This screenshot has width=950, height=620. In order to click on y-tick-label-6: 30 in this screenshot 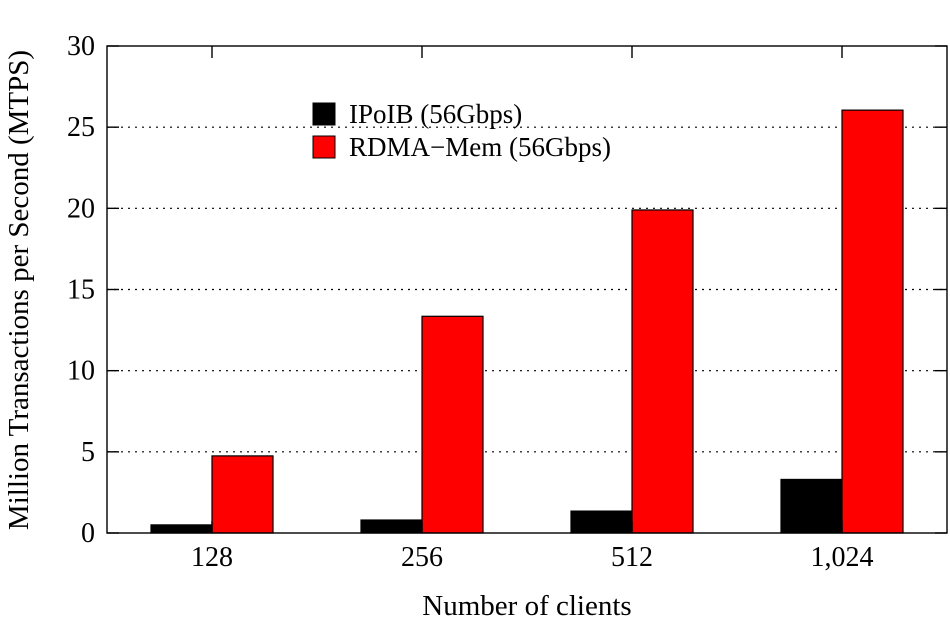, I will do `click(81, 46)`.